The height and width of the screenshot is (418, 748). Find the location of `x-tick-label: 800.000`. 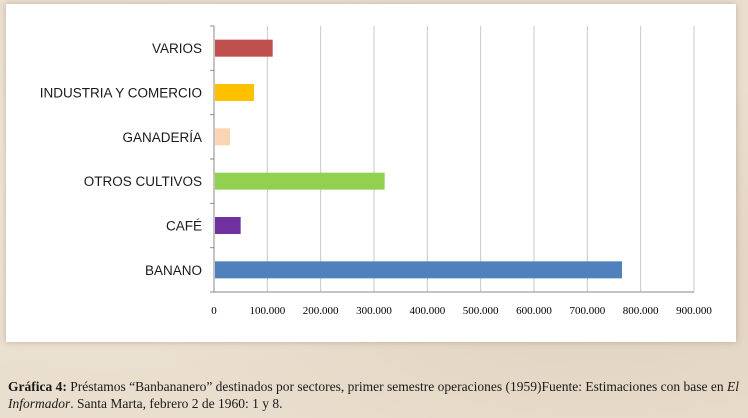

x-tick-label: 800.000 is located at coordinates (641, 311).